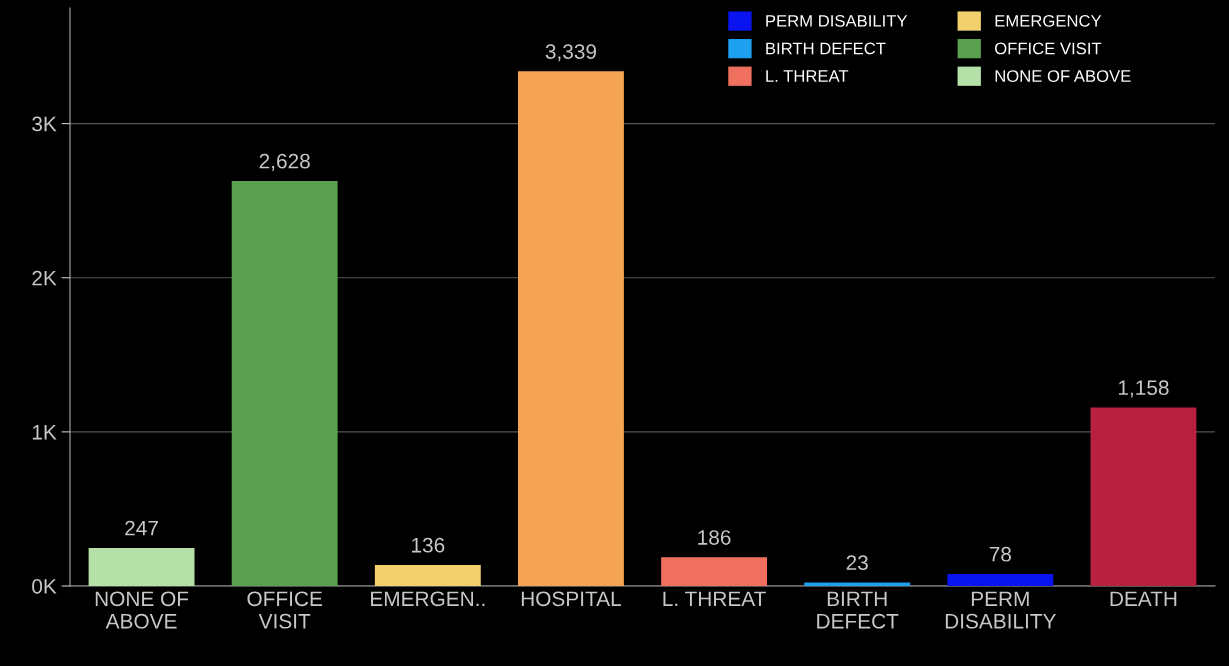 The width and height of the screenshot is (1229, 666). Describe the element at coordinates (1001, 610) in the screenshot. I see `x-tick-label: PERM DISABILITY` at that location.